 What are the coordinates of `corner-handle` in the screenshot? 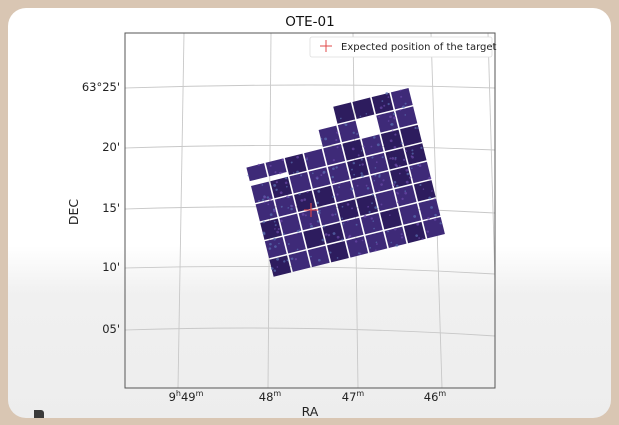 It's located at (39, 414).